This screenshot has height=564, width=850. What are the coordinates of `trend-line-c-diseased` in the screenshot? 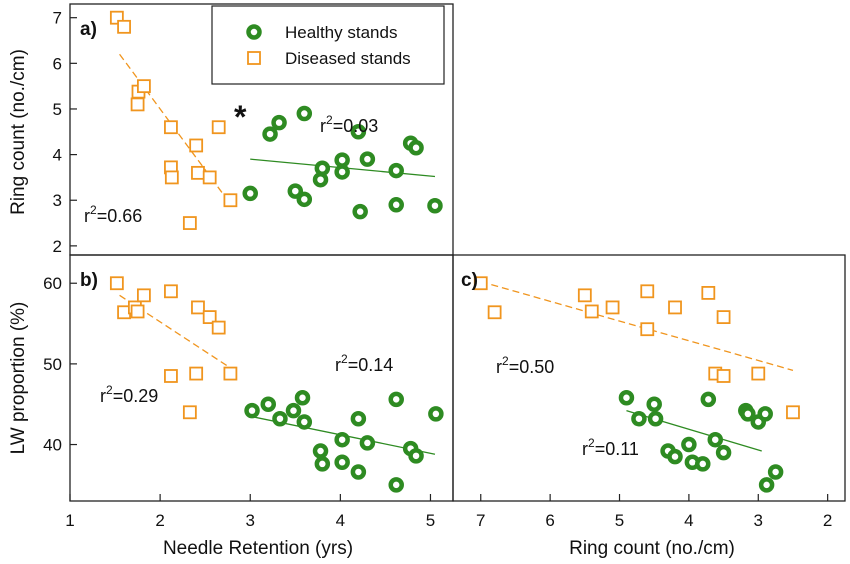 It's located at (637, 325).